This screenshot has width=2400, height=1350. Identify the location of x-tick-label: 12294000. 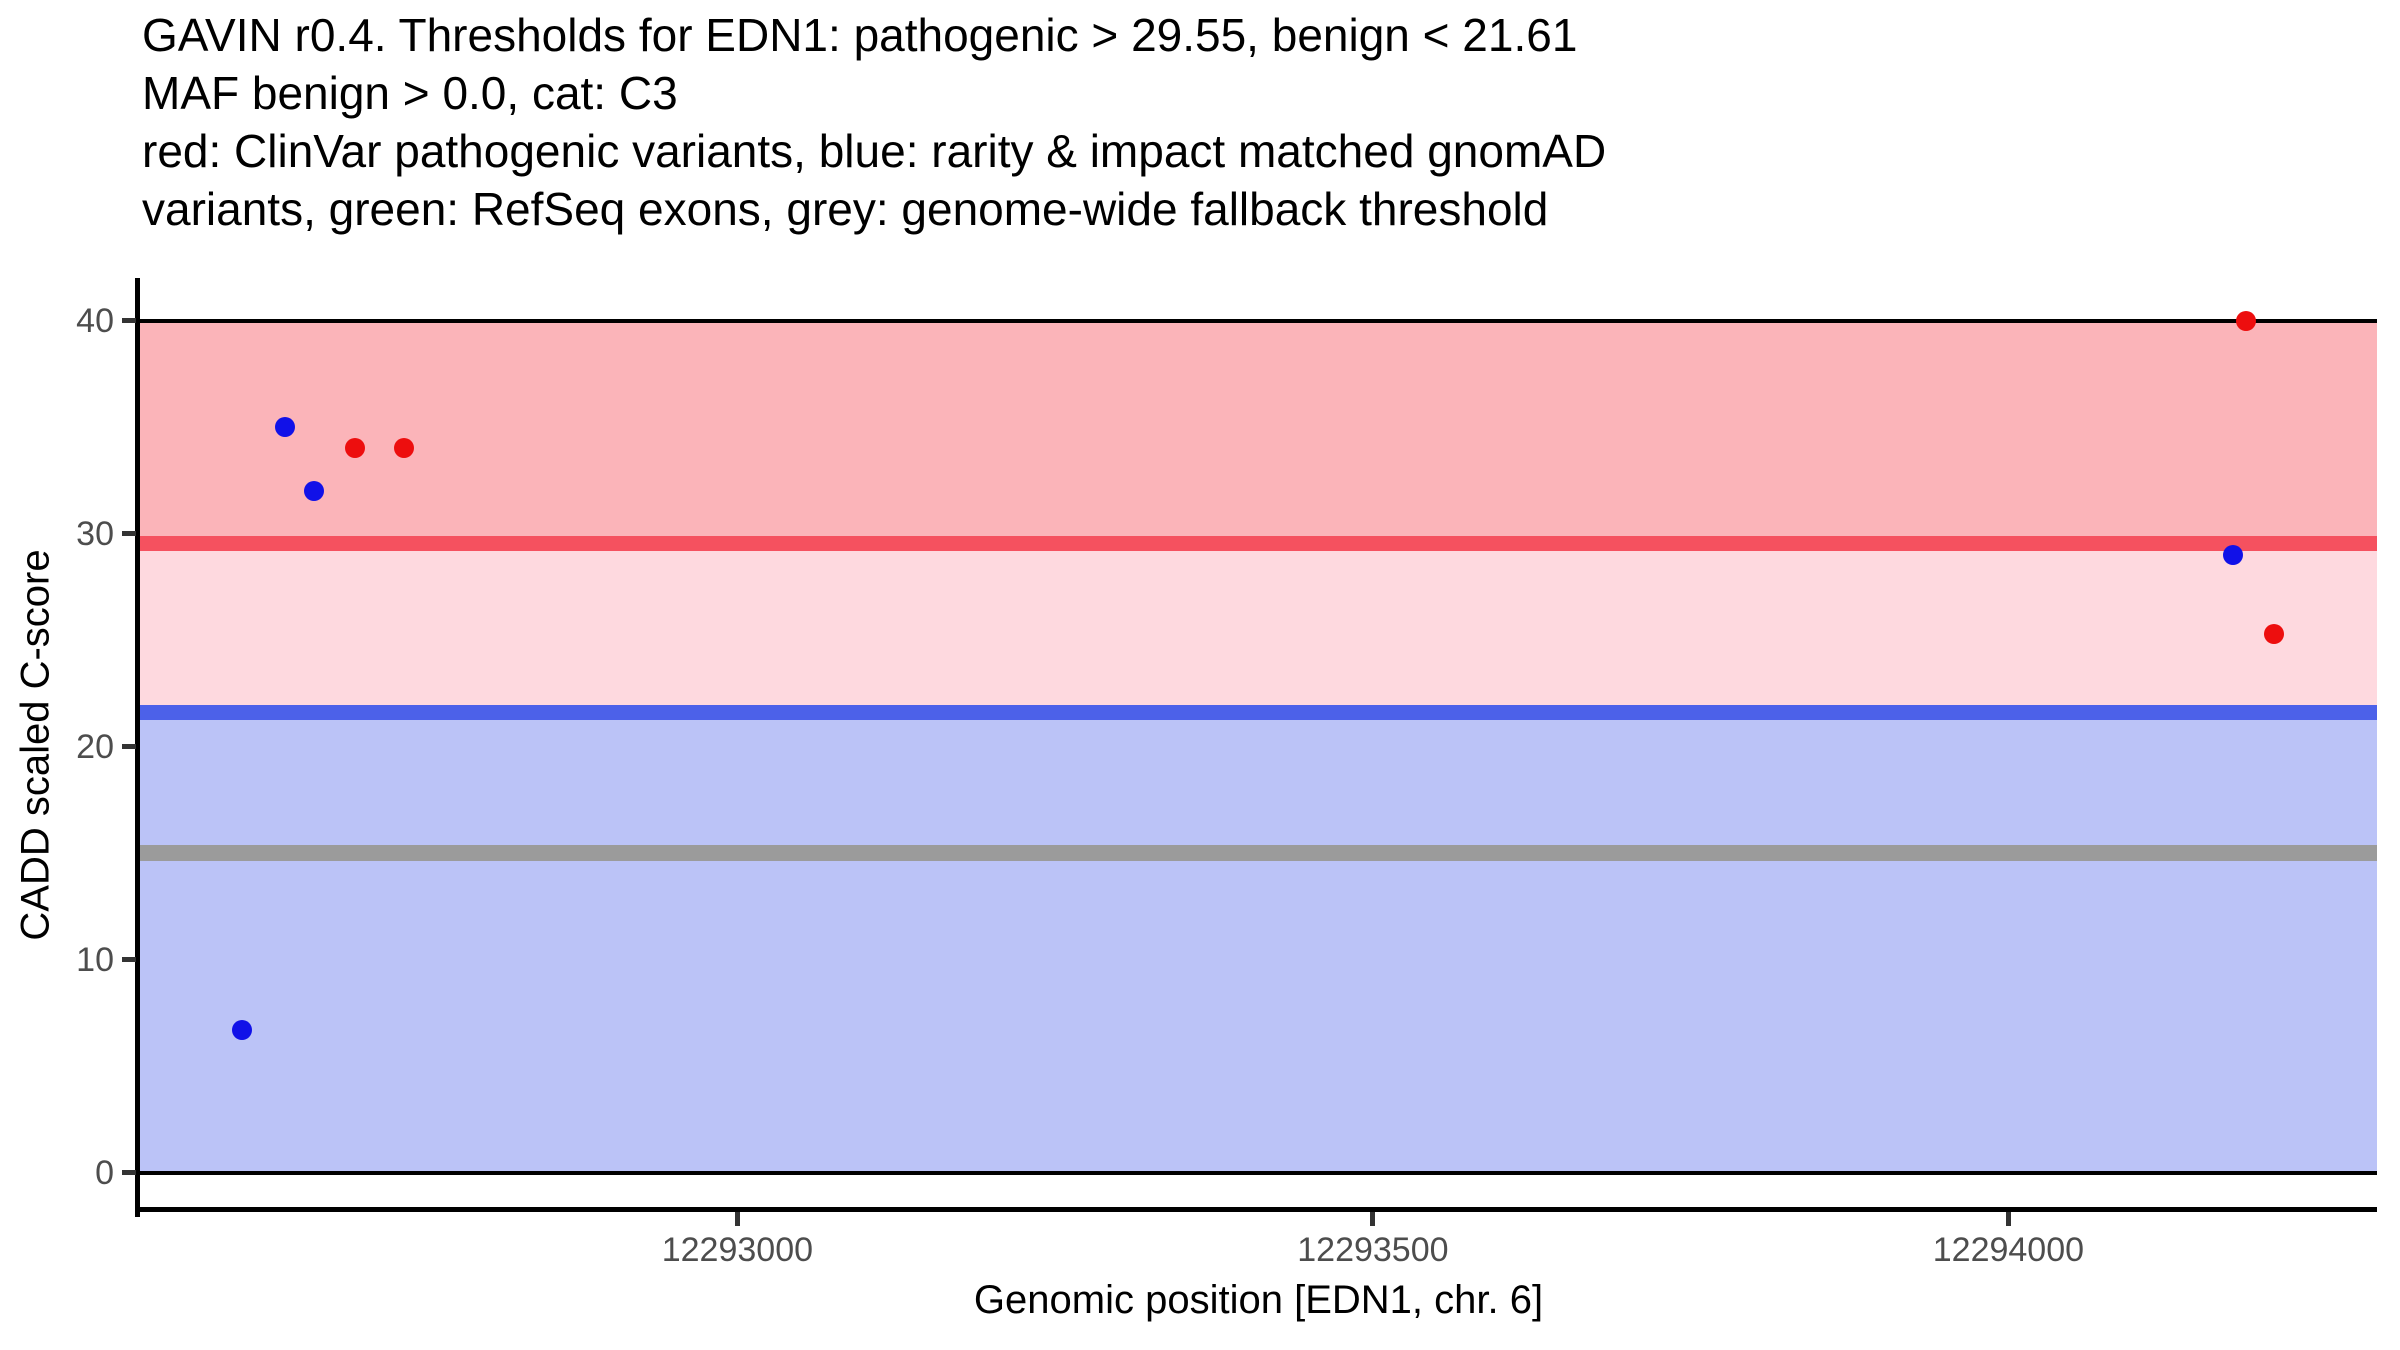
(2008, 1250).